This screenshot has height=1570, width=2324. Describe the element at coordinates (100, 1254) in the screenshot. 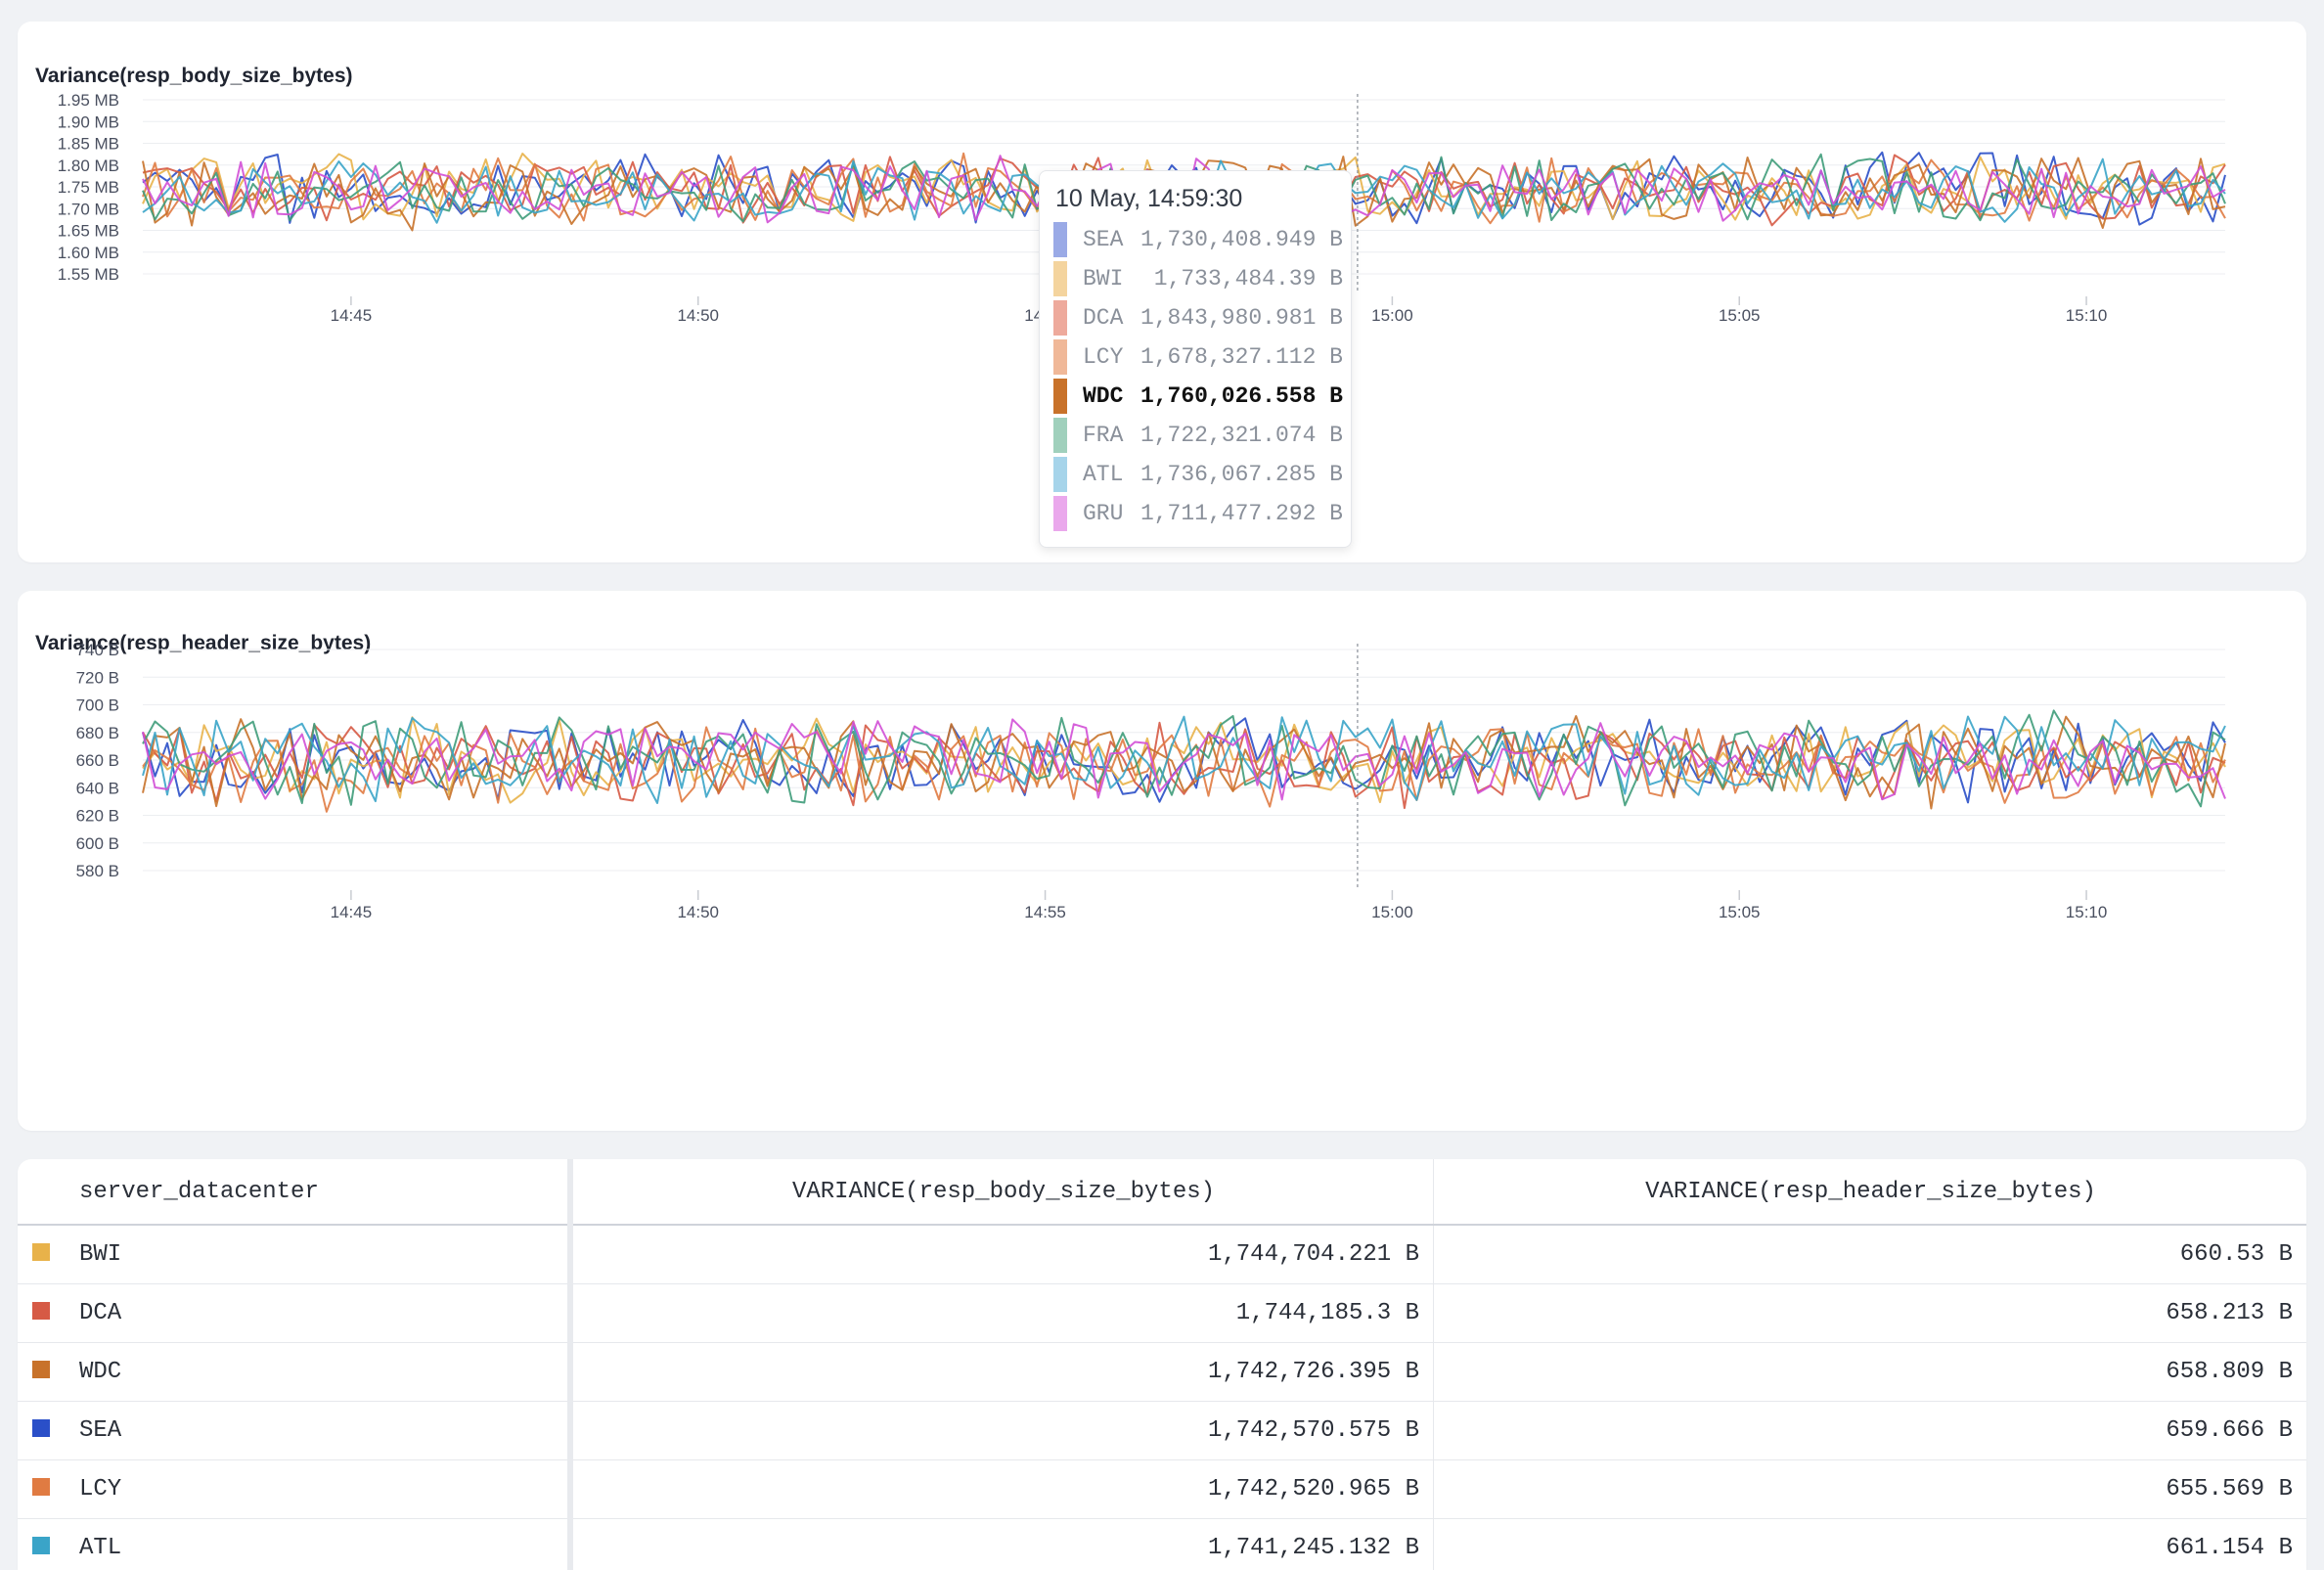

I see `datacenter-label: BWI` at that location.